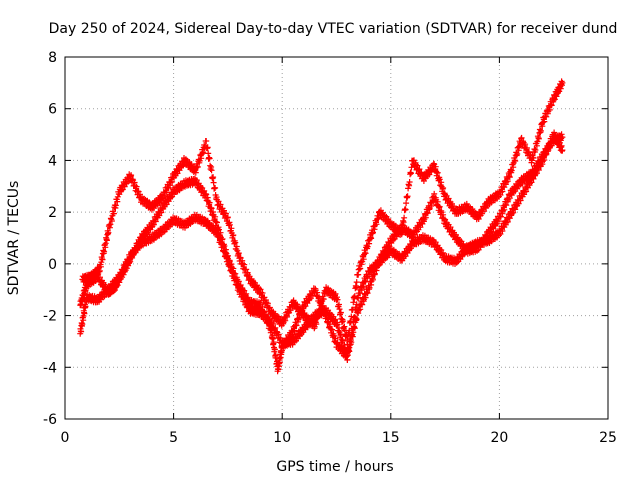 The height and width of the screenshot is (480, 640). What do you see at coordinates (14, 238) in the screenshot?
I see `y-axis-label: SDTVAR / TECUs` at bounding box center [14, 238].